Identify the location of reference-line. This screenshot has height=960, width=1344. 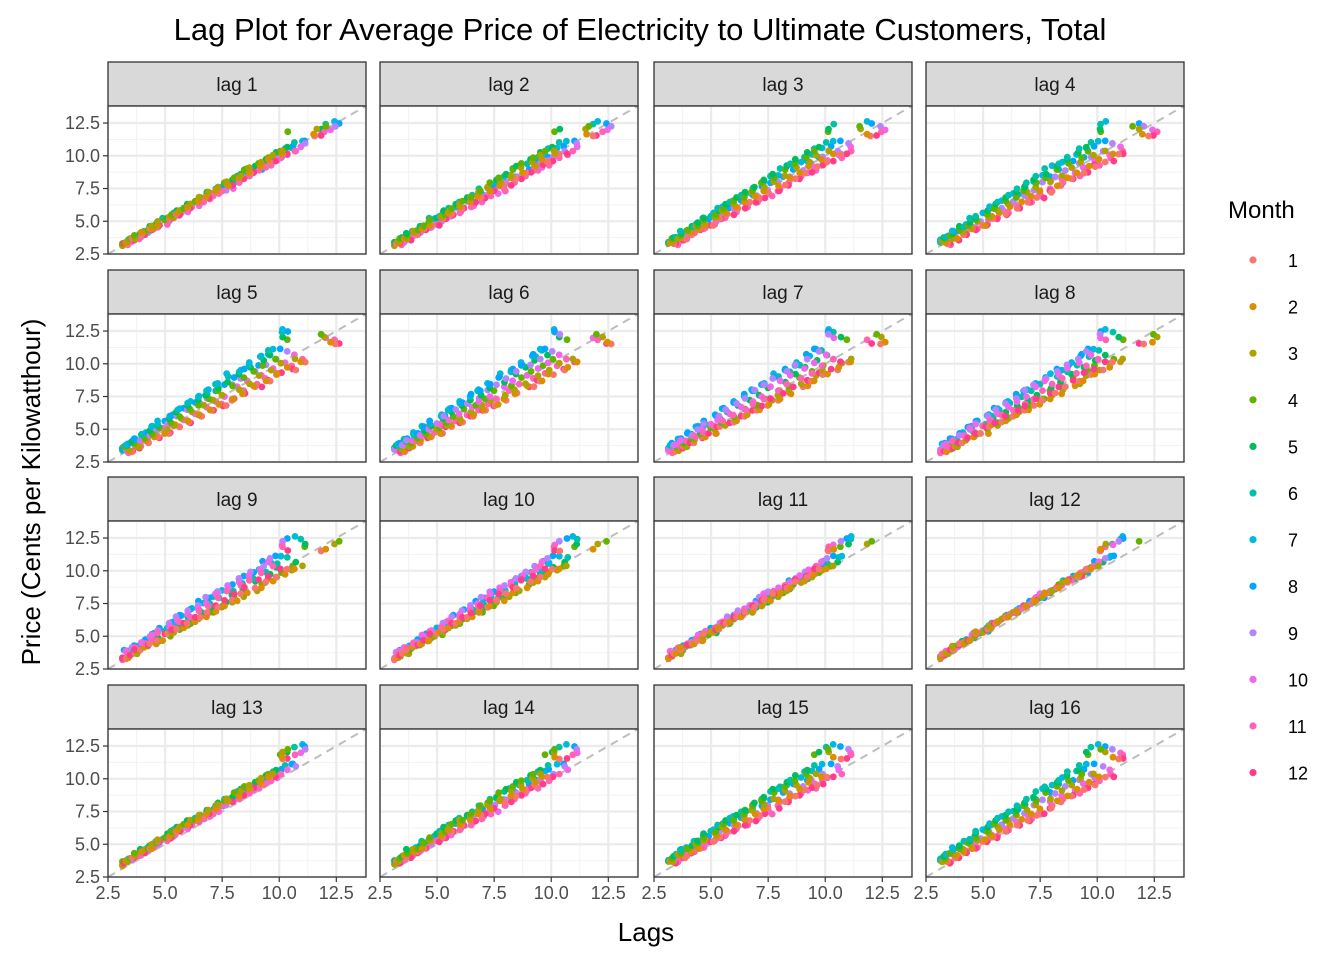
(1055, 595).